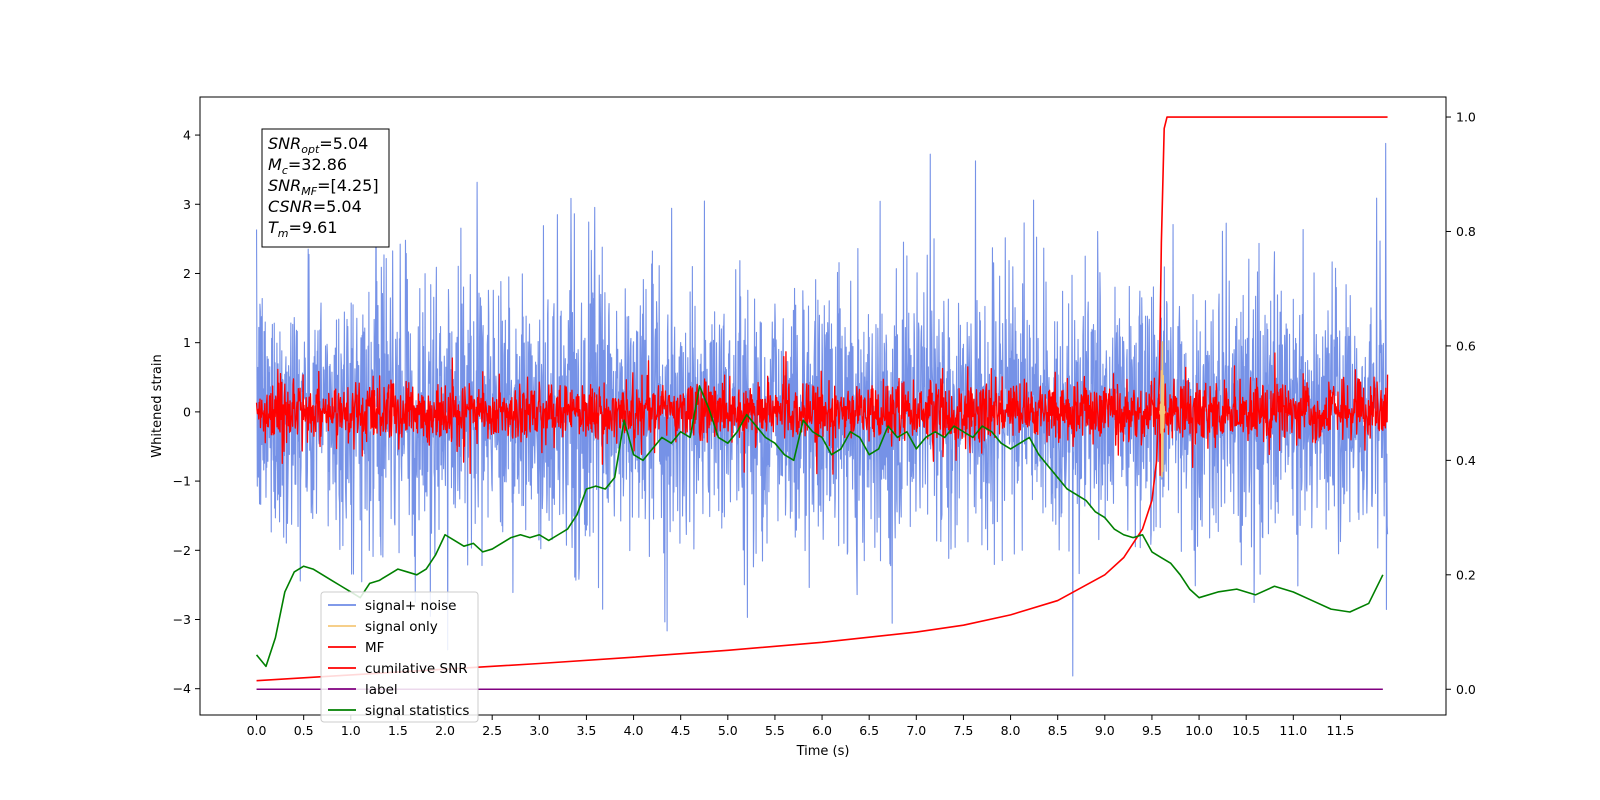 This screenshot has width=1600, height=800. Describe the element at coordinates (374, 648) in the screenshot. I see `legend-label-mf: MF` at that location.